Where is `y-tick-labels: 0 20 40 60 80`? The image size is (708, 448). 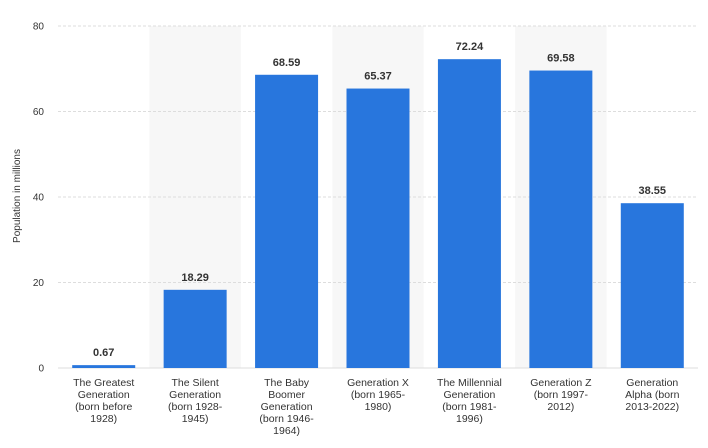 y-tick-labels: 0 20 40 60 80 is located at coordinates (39, 198).